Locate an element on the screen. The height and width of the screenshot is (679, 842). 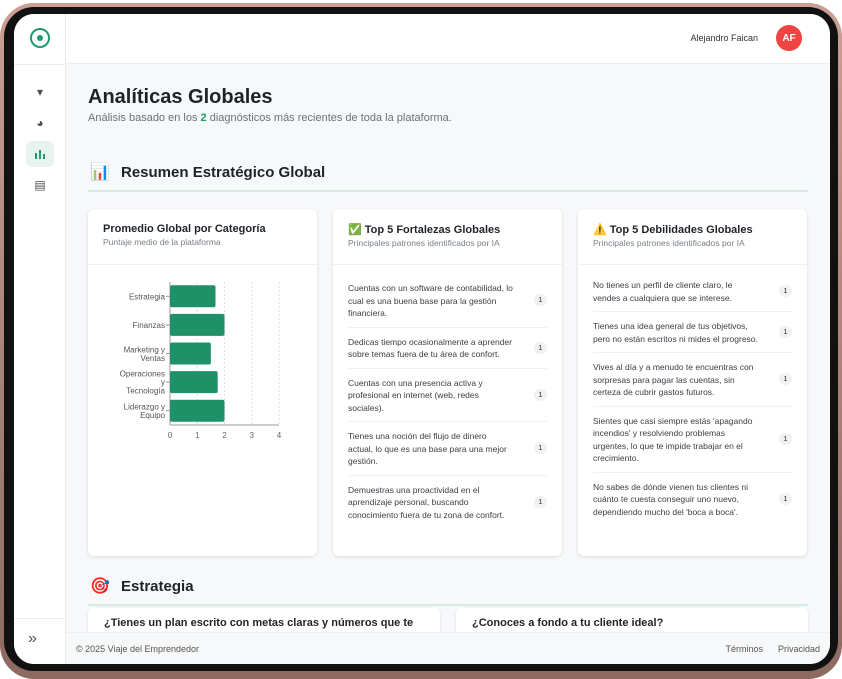
page-title: Analíticas Globales is located at coordinates (180, 97).